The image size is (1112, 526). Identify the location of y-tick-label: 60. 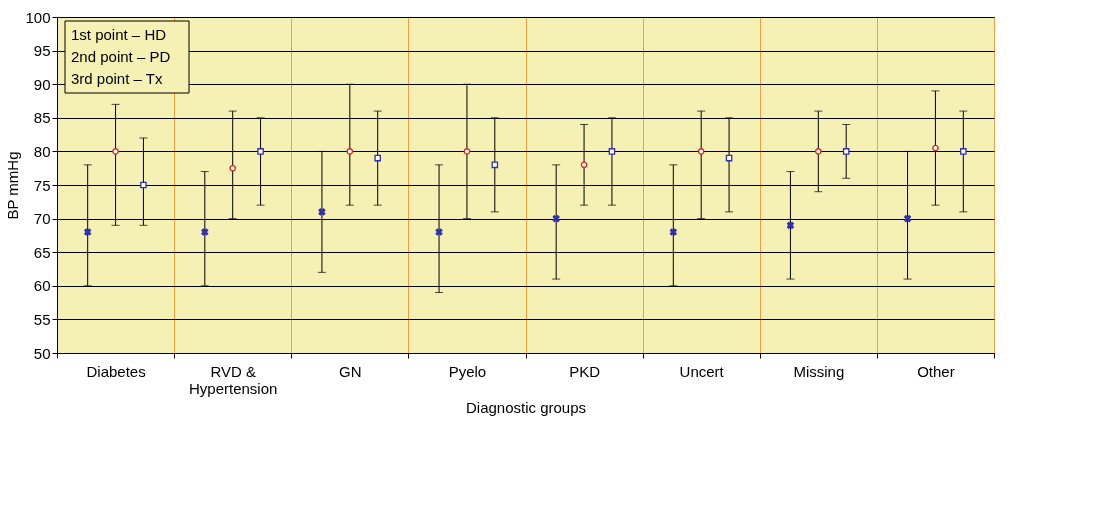
(42, 286).